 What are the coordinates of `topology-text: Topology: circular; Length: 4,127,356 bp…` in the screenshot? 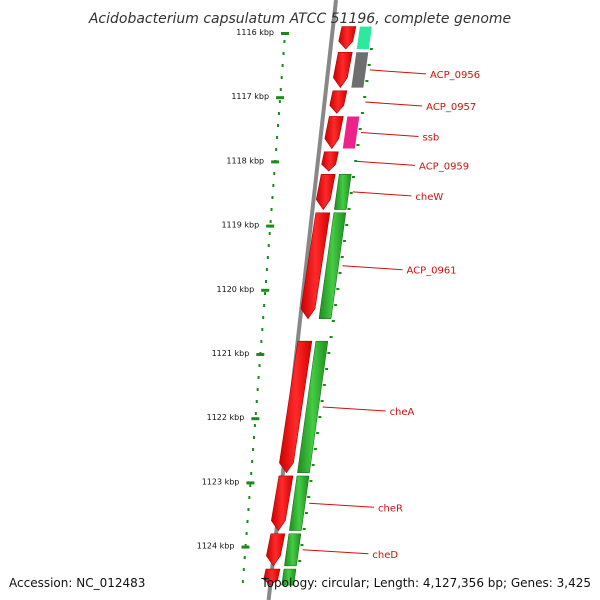 It's located at (425, 583).